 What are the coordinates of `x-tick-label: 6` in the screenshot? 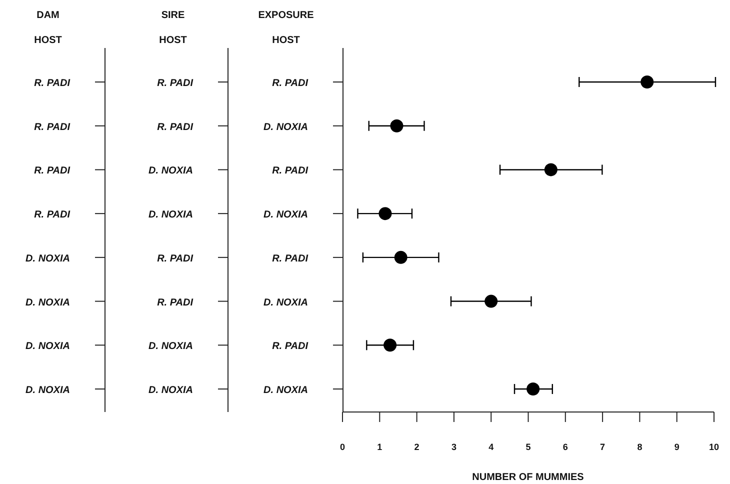 It's located at (565, 447).